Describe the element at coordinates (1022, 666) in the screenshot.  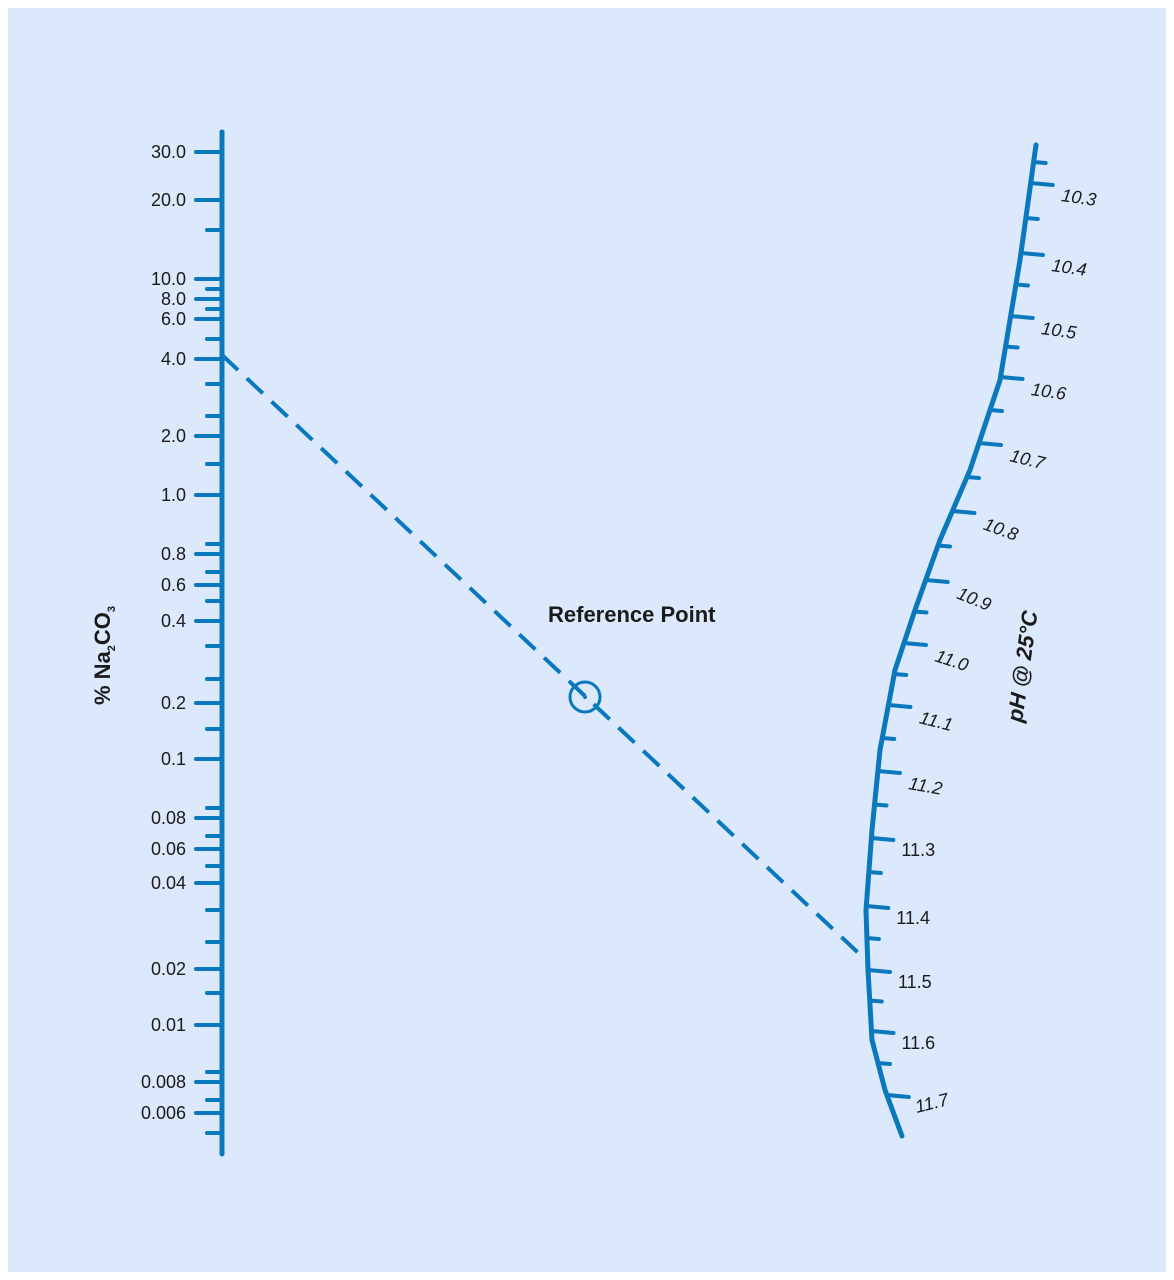
I see `ph-axis-title: pH @ 25°C` at that location.